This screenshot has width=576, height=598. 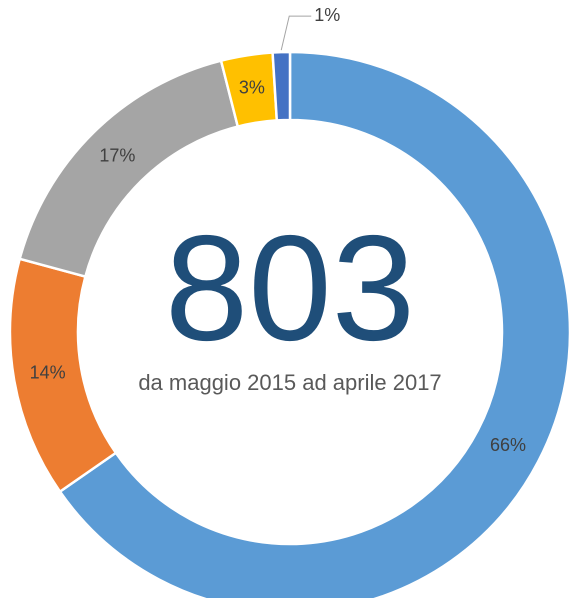 What do you see at coordinates (289, 382) in the screenshot?
I see `subtitle: da maggio 2015 ad aprile 2017` at bounding box center [289, 382].